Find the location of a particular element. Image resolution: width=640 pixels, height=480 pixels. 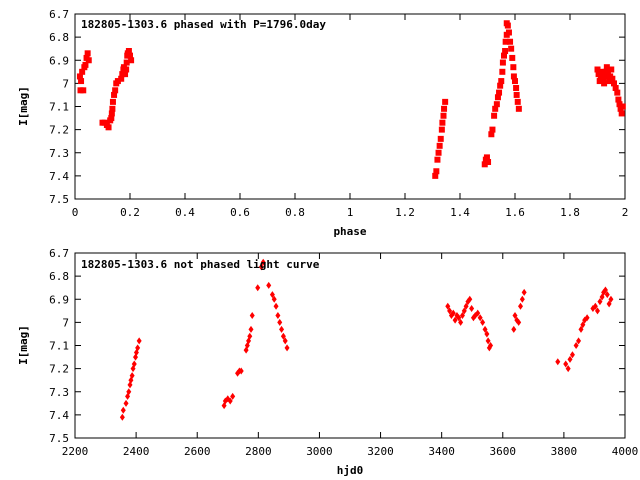

x-tick-label: 1.6 is located at coordinates (515, 212).